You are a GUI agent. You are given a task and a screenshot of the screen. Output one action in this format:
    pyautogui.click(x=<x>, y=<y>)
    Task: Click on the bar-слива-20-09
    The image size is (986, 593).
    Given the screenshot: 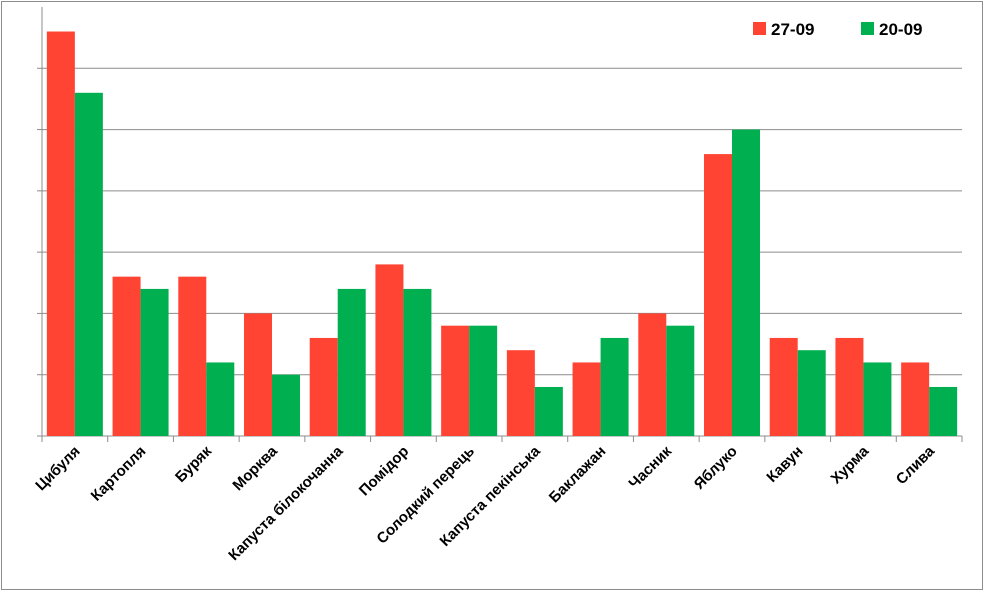 What is the action you would take?
    pyautogui.click(x=943, y=411)
    